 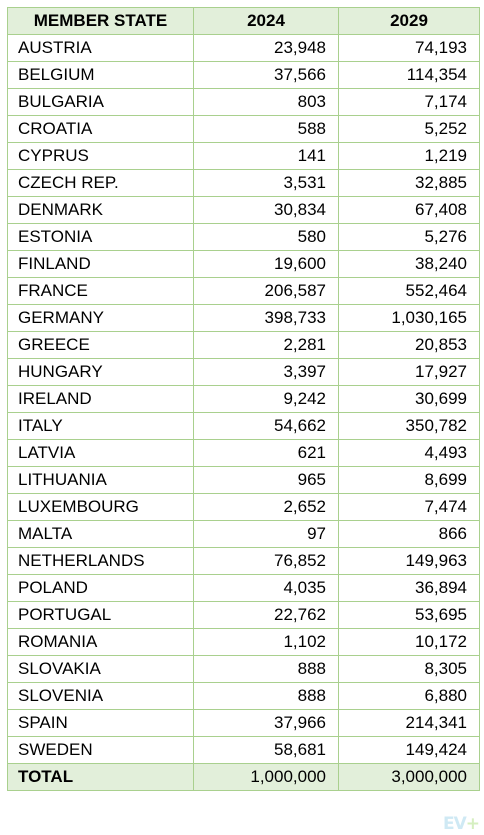 I want to click on table-row: IRELAND 9,242 30,699, so click(x=243, y=399).